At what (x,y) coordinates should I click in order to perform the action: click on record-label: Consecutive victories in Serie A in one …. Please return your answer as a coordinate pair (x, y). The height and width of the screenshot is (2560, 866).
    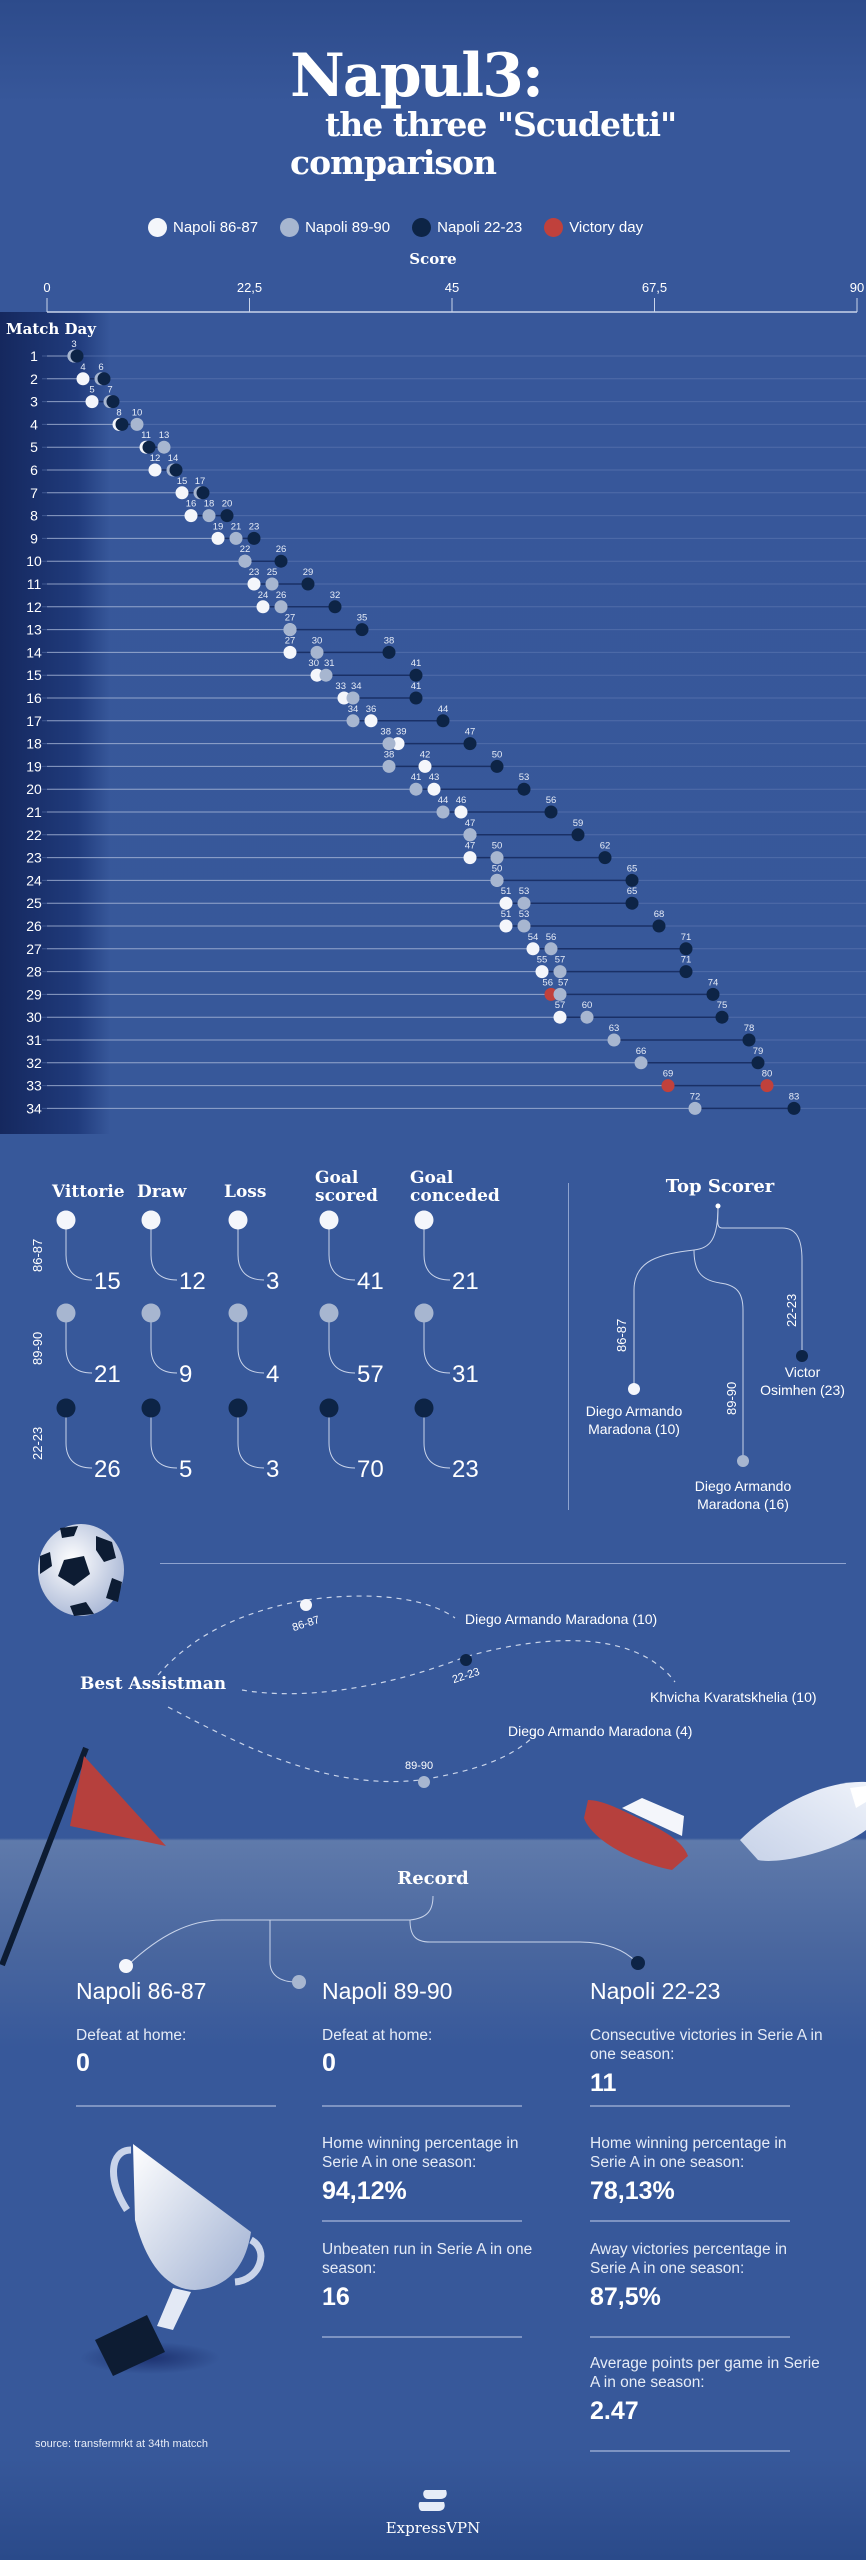
    Looking at the image, I should click on (706, 2045).